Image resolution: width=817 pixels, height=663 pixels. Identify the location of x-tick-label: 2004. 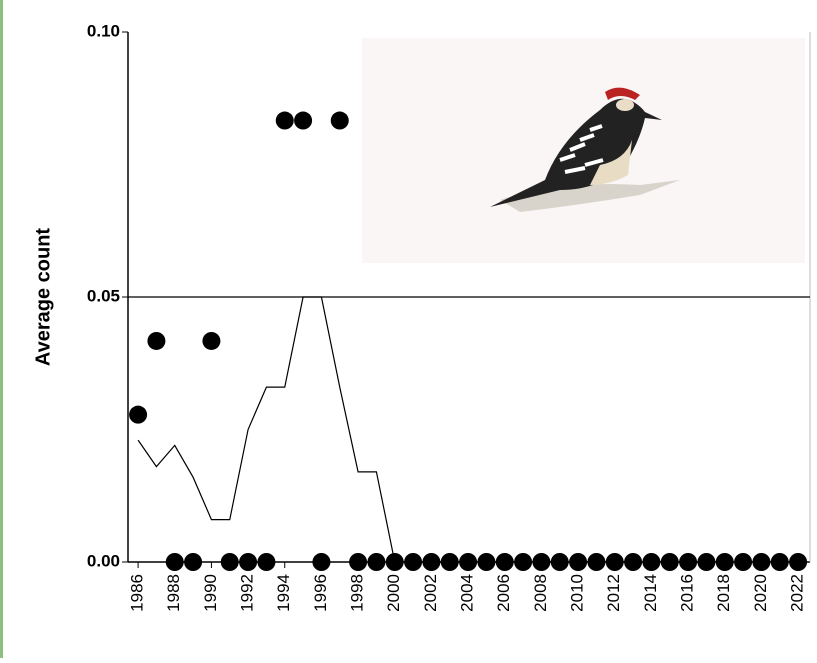
(467, 593).